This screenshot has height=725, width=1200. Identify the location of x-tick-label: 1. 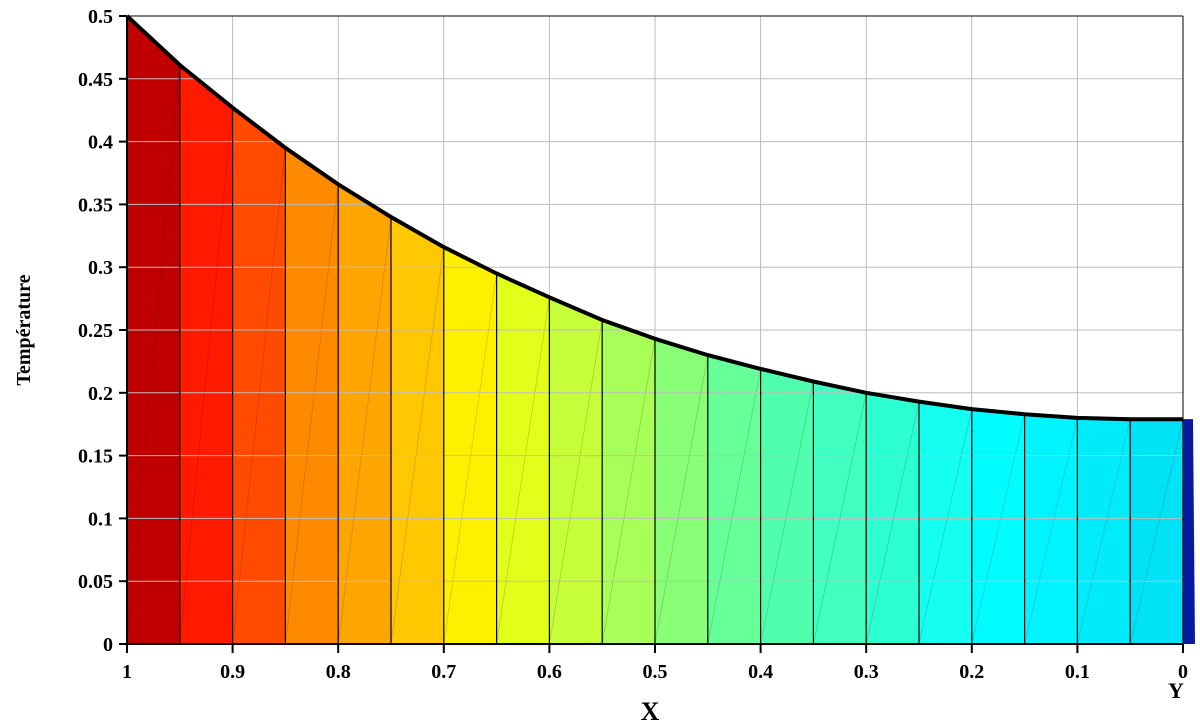
(127, 672).